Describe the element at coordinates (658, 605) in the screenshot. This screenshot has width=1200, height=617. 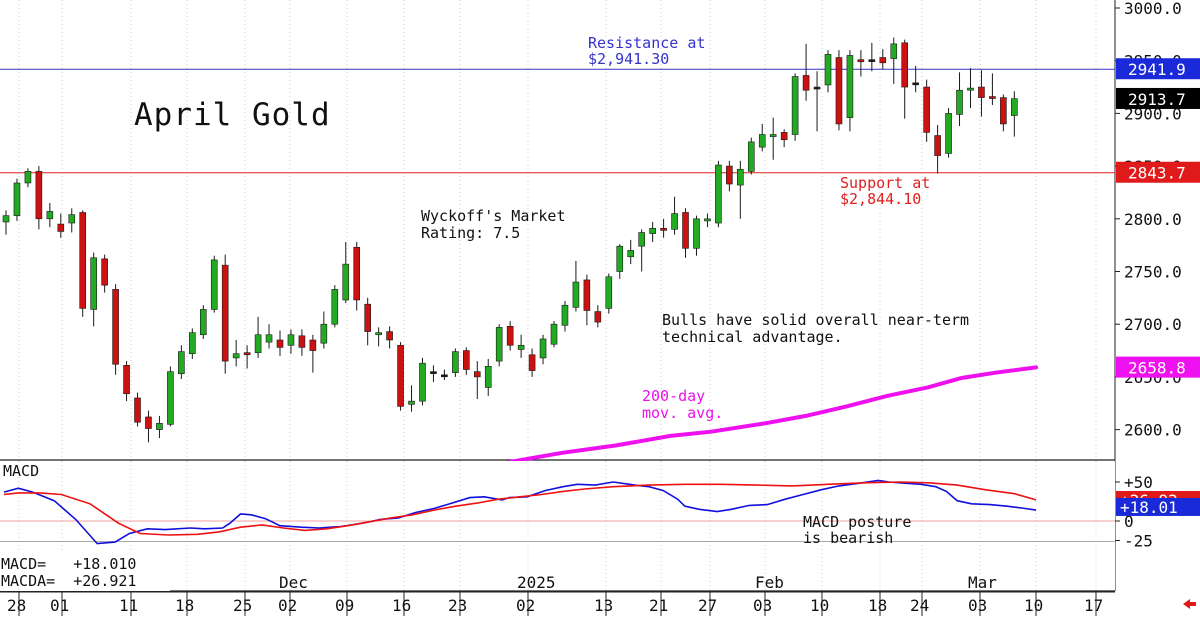
I see `date-tick-label: 21` at that location.